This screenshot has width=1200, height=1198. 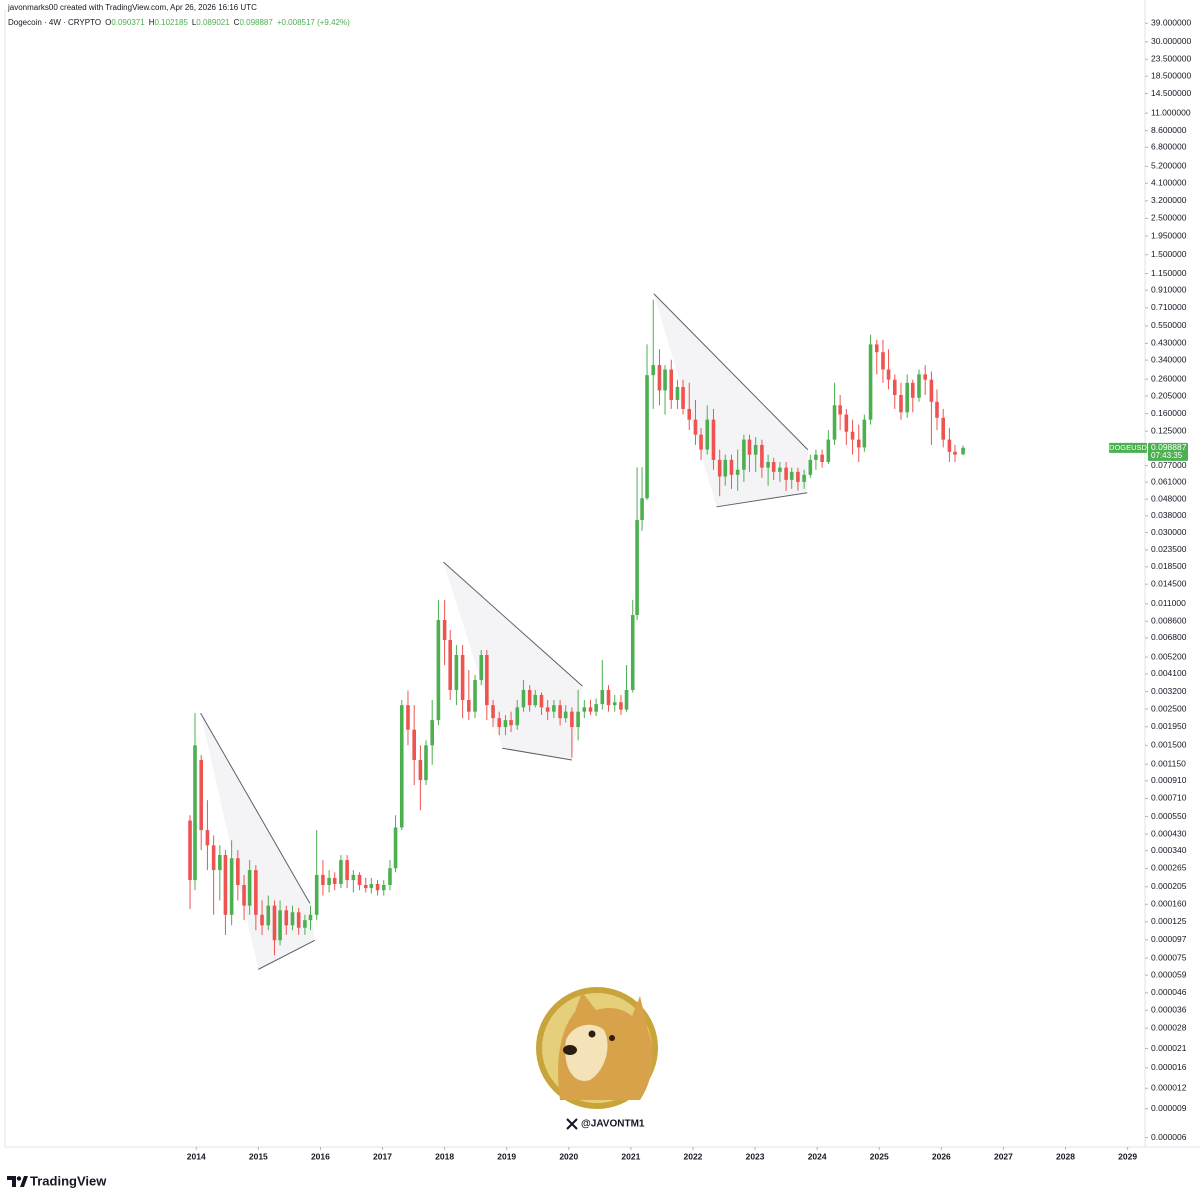 I want to click on x-tick-label: 2023, so click(x=755, y=1156).